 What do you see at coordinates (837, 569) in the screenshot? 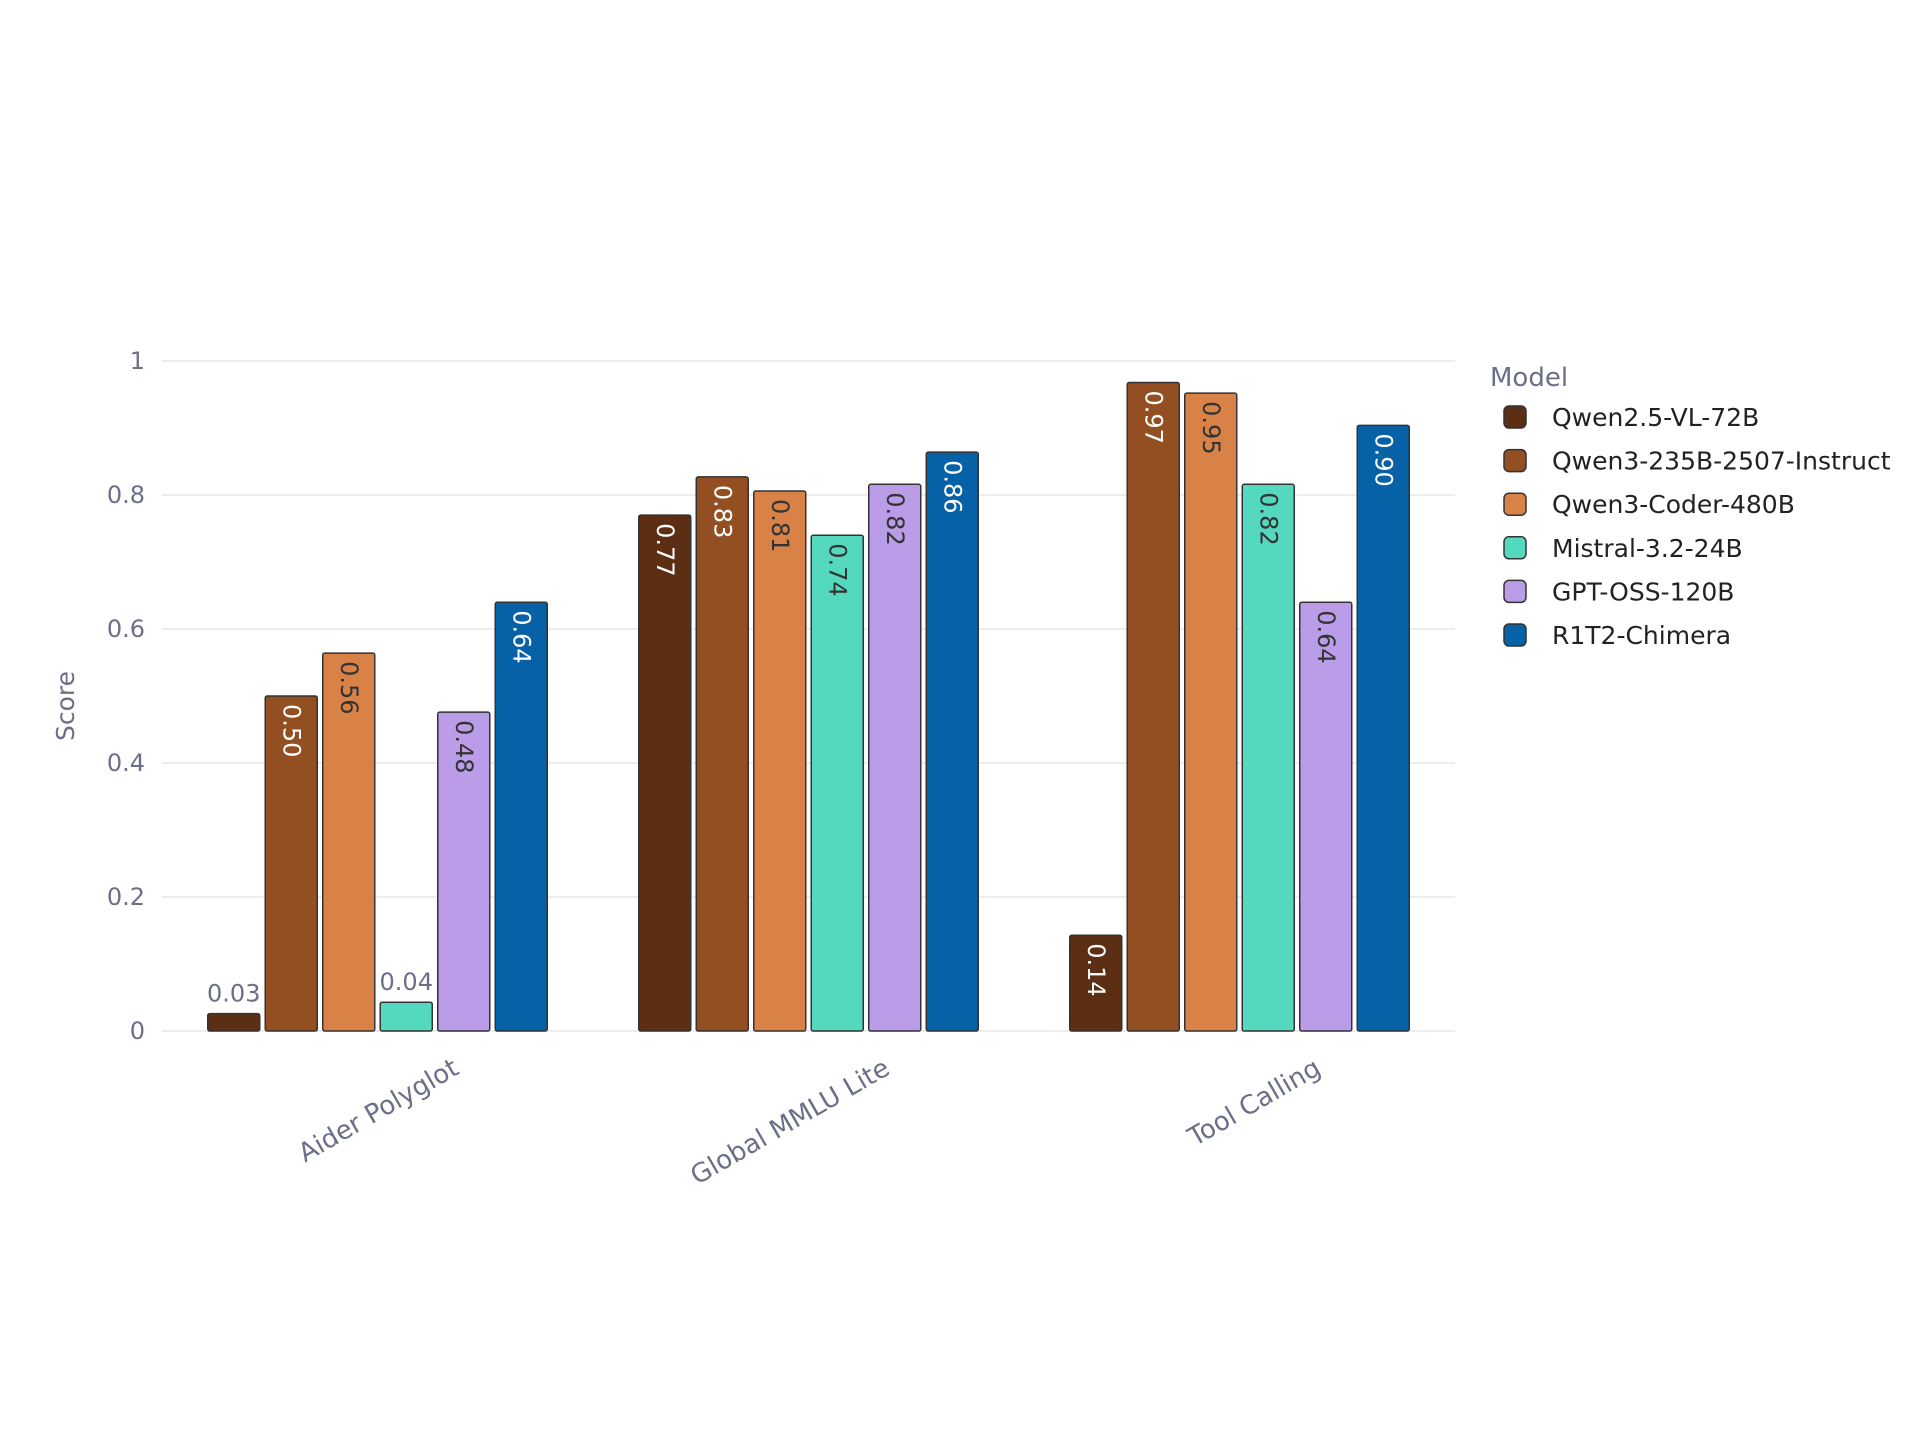
I see `data-label: 0.74` at bounding box center [837, 569].